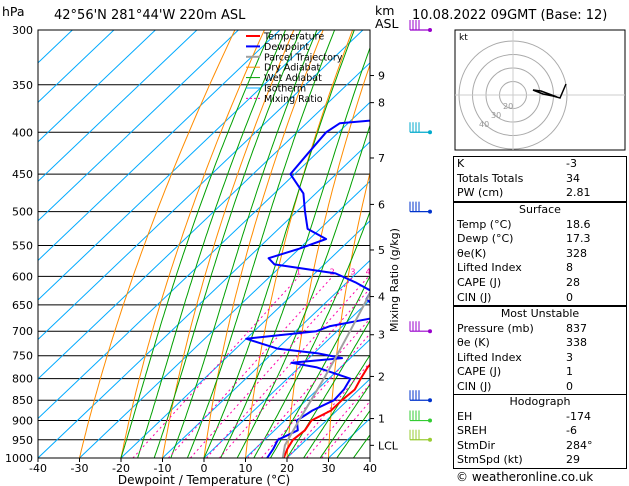 The image size is (629, 486). I want to click on pressure-tick-label: 800, so click(22, 379).